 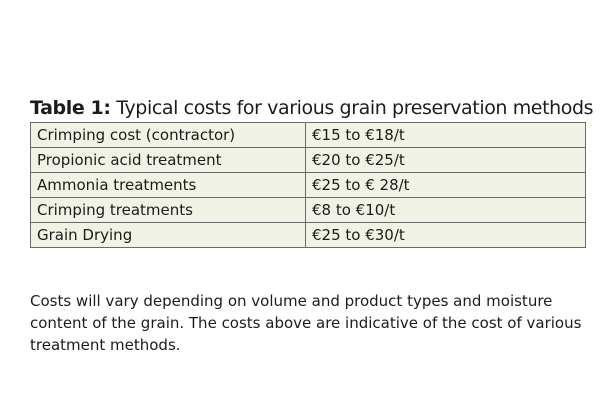 I want to click on cost-cell: €25 to € 28/t, so click(x=445, y=185).